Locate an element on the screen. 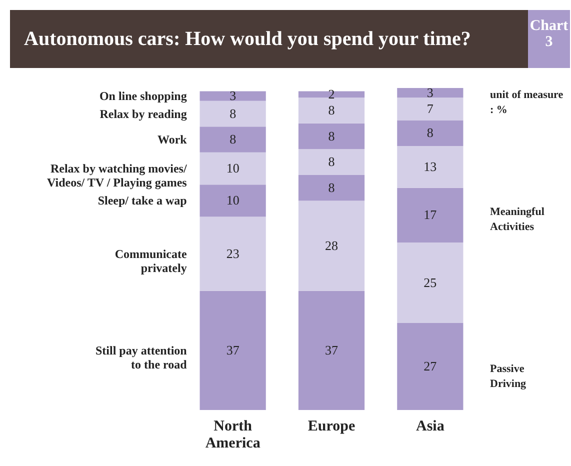 The width and height of the screenshot is (571, 466). text: Passive Driving is located at coordinates (509, 377).